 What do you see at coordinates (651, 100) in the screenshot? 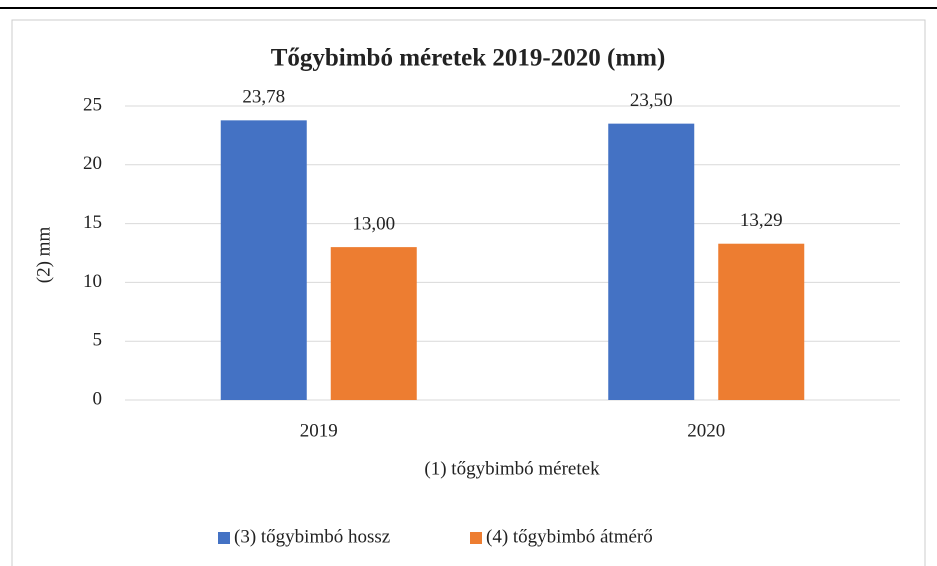
I see `value-label: 23,50` at bounding box center [651, 100].